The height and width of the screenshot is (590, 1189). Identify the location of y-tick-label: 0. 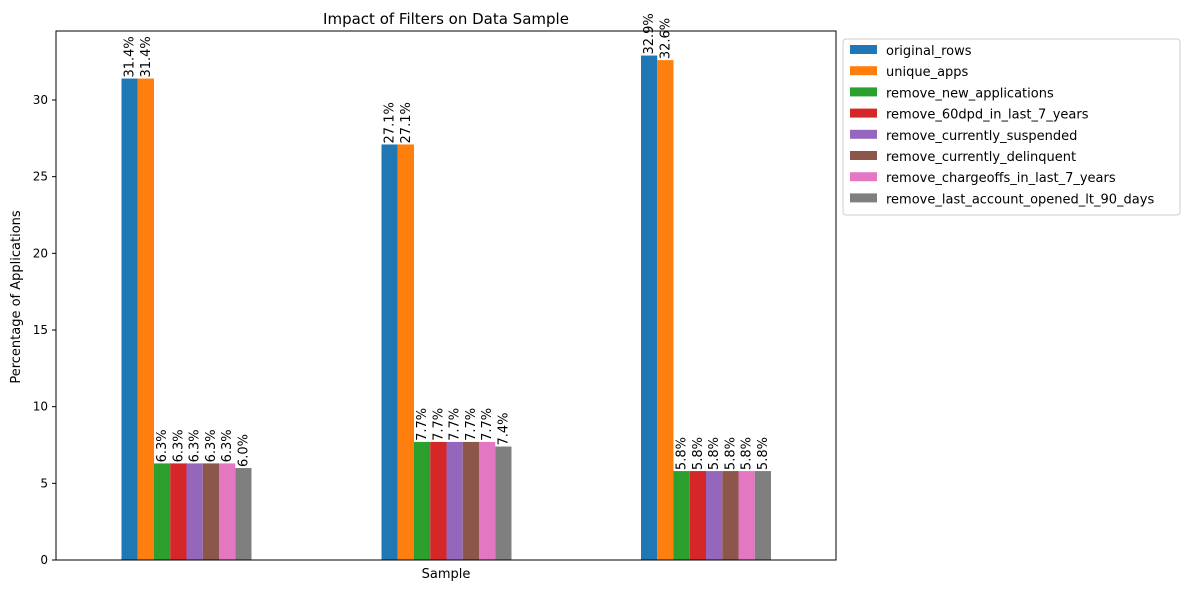
(44, 560).